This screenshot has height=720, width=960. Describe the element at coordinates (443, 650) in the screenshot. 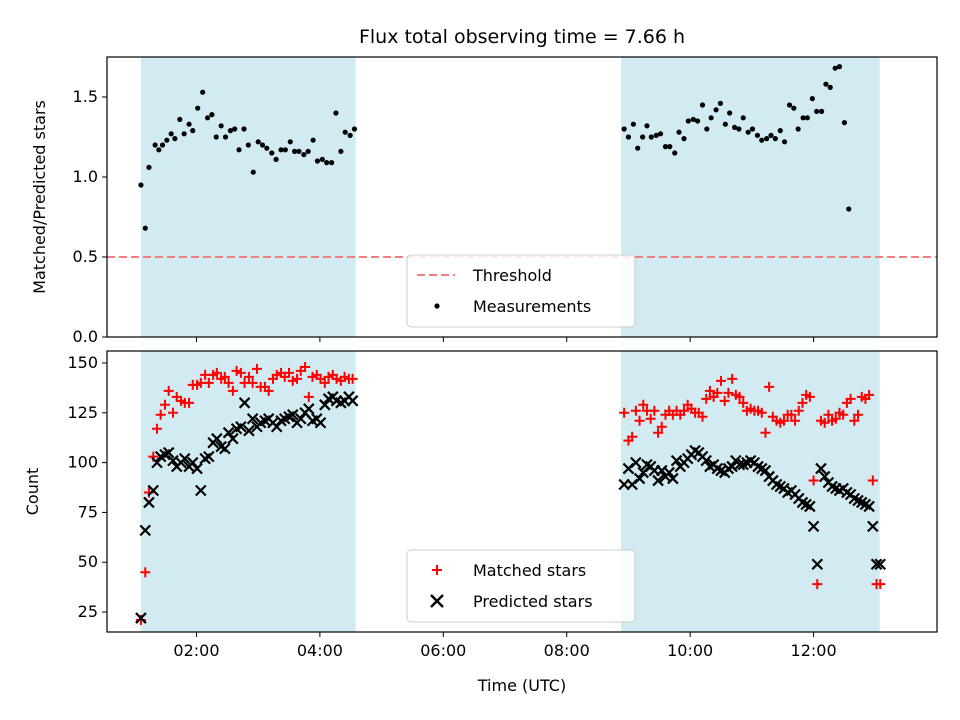

I see `x-tick-label: 06:00` at that location.